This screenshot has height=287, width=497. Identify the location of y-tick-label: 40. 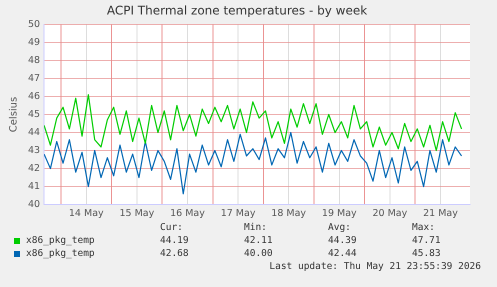
(34, 204).